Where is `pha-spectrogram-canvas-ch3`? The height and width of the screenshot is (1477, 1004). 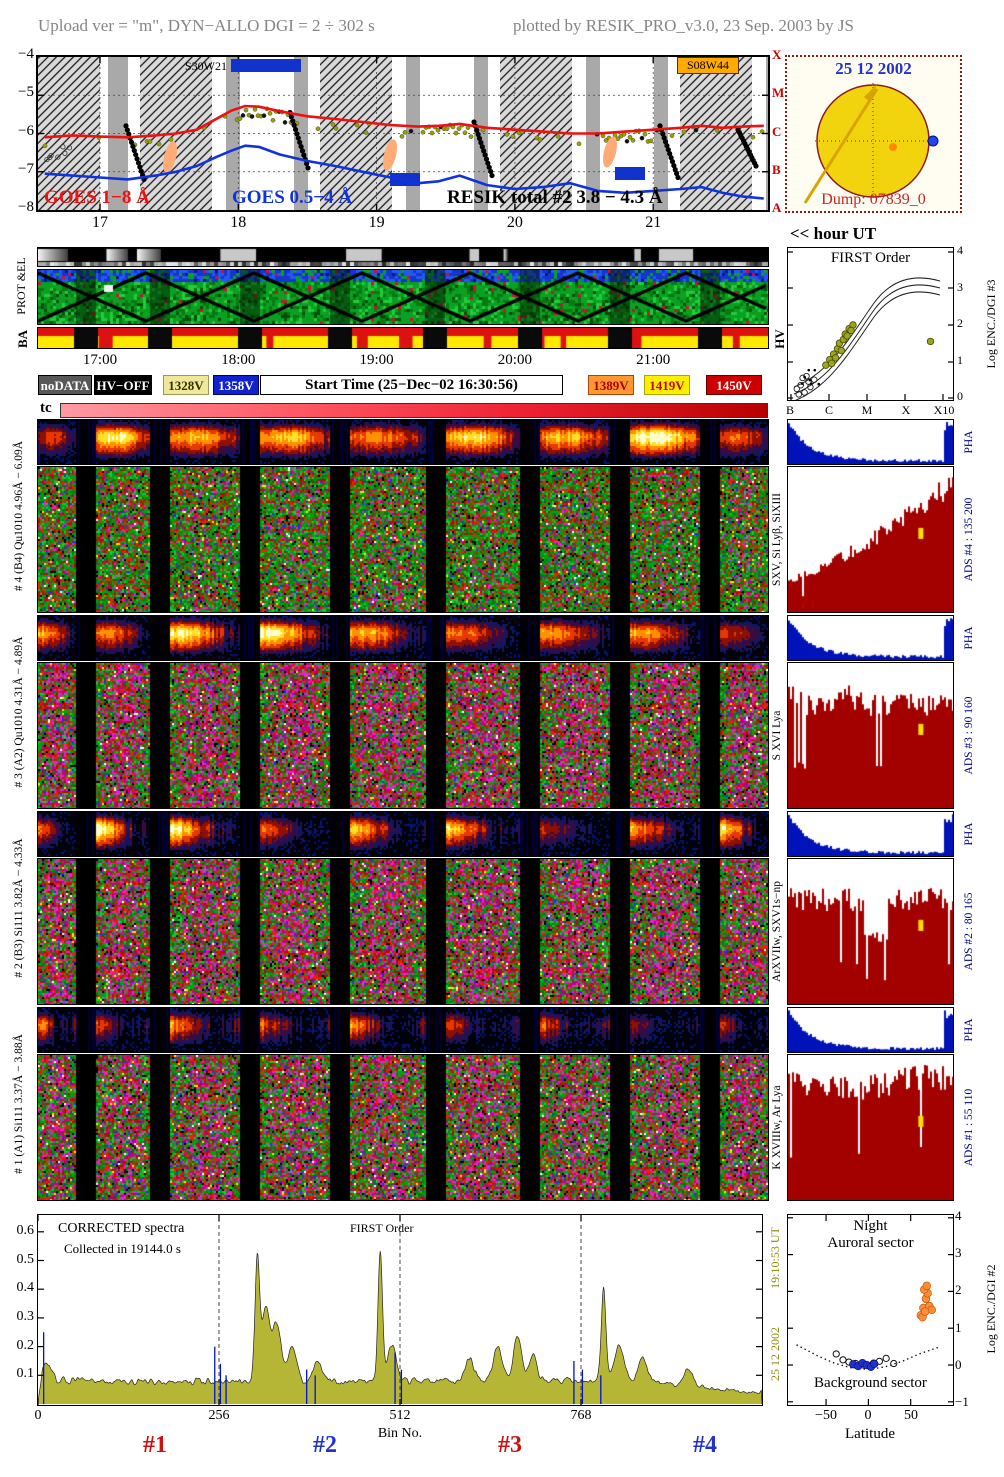
pha-spectrogram-canvas-ch3 is located at coordinates (403, 638).